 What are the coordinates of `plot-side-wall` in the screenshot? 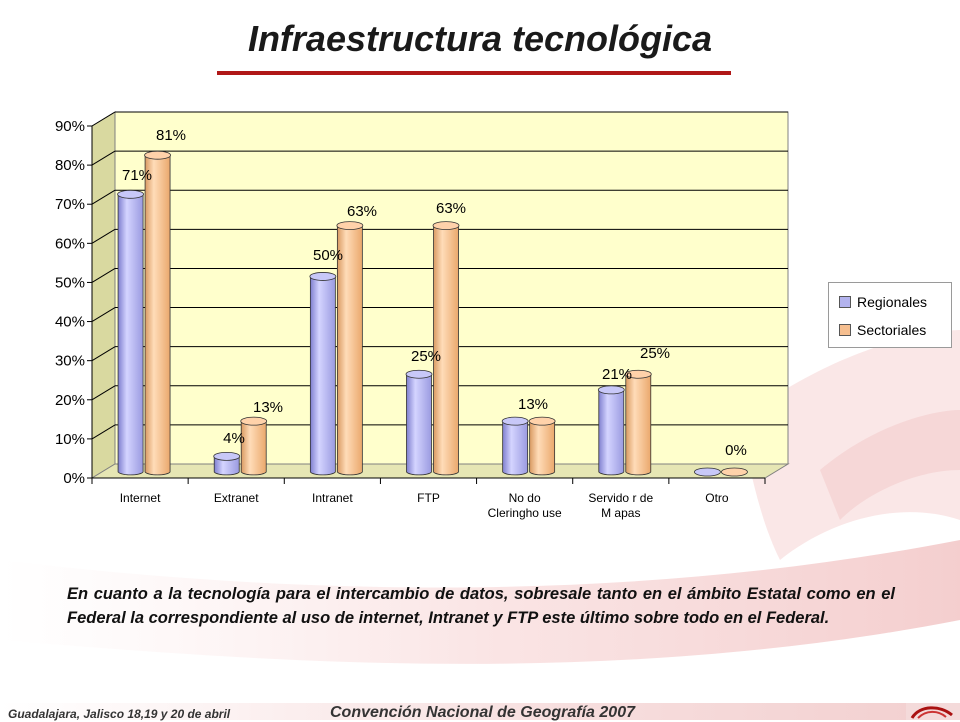 It's located at (103, 295).